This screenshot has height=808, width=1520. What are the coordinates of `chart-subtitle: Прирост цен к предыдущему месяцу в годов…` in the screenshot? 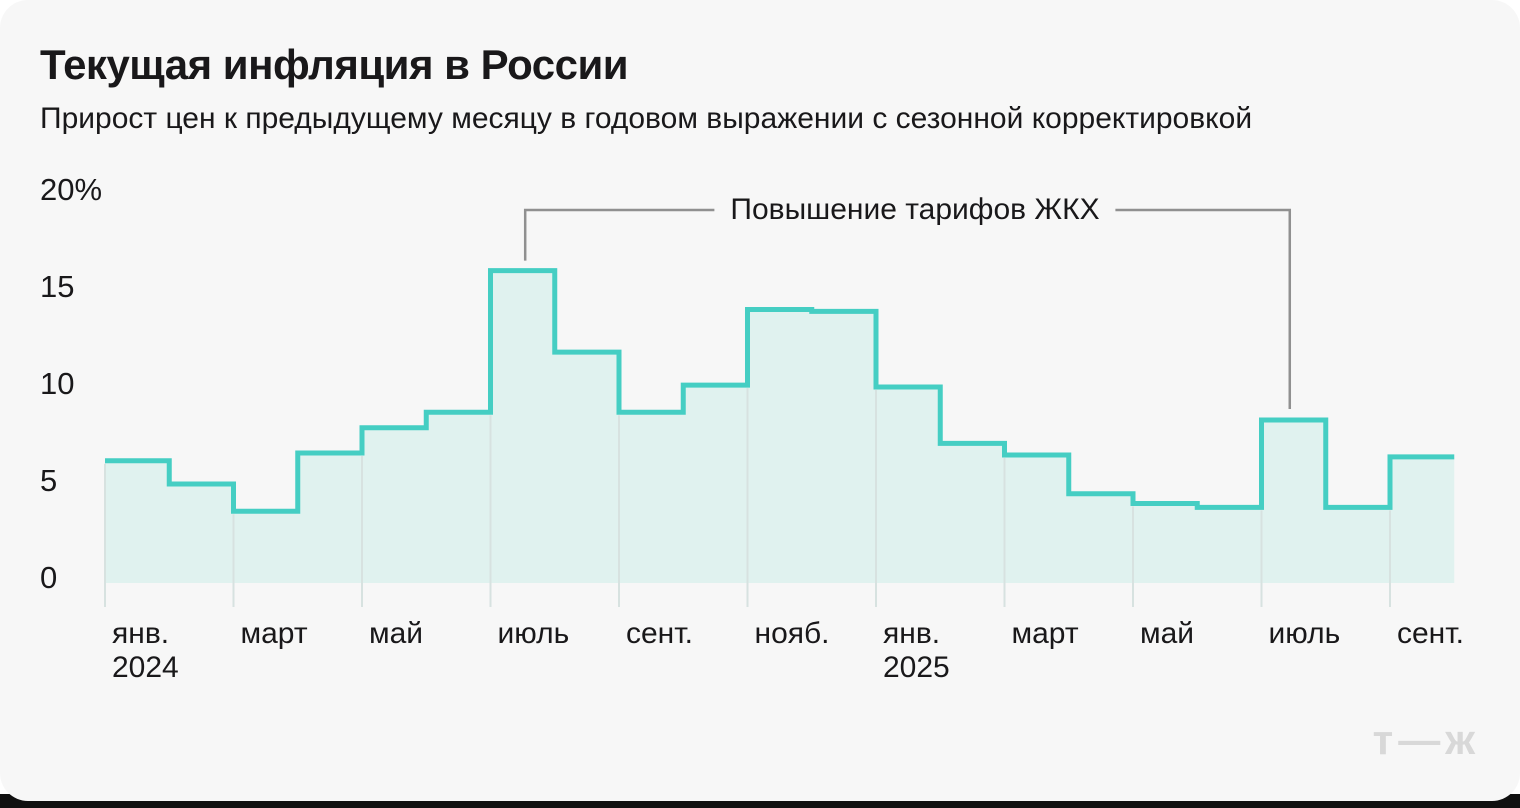 It's located at (646, 118).